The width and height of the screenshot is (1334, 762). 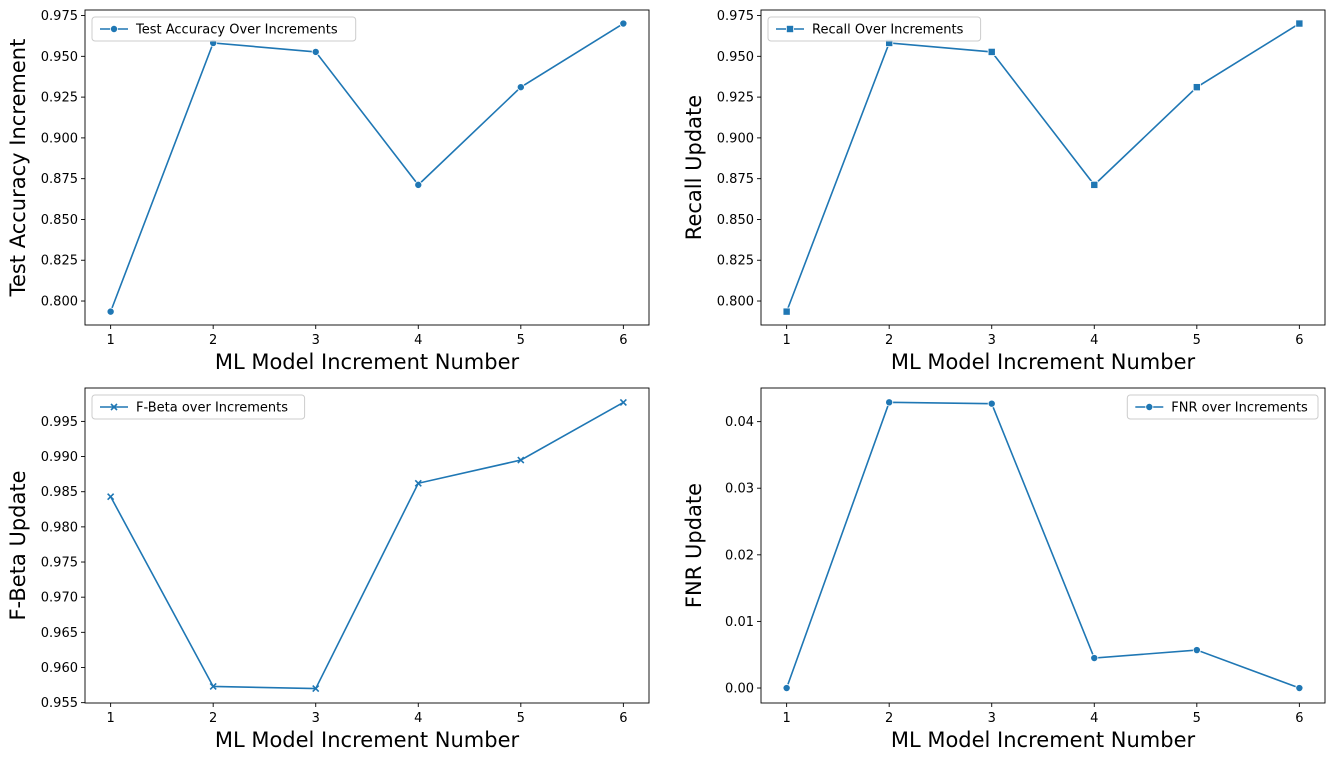 What do you see at coordinates (739, 489) in the screenshot?
I see `y-tick-label: 0.03` at bounding box center [739, 489].